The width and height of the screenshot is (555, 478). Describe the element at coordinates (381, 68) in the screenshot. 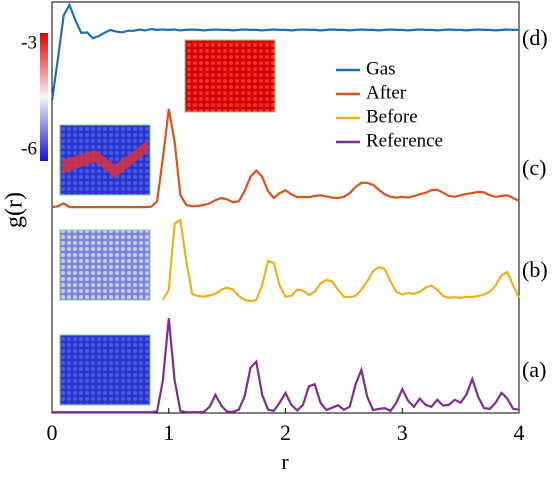

I see `legend-label: Gas` at that location.